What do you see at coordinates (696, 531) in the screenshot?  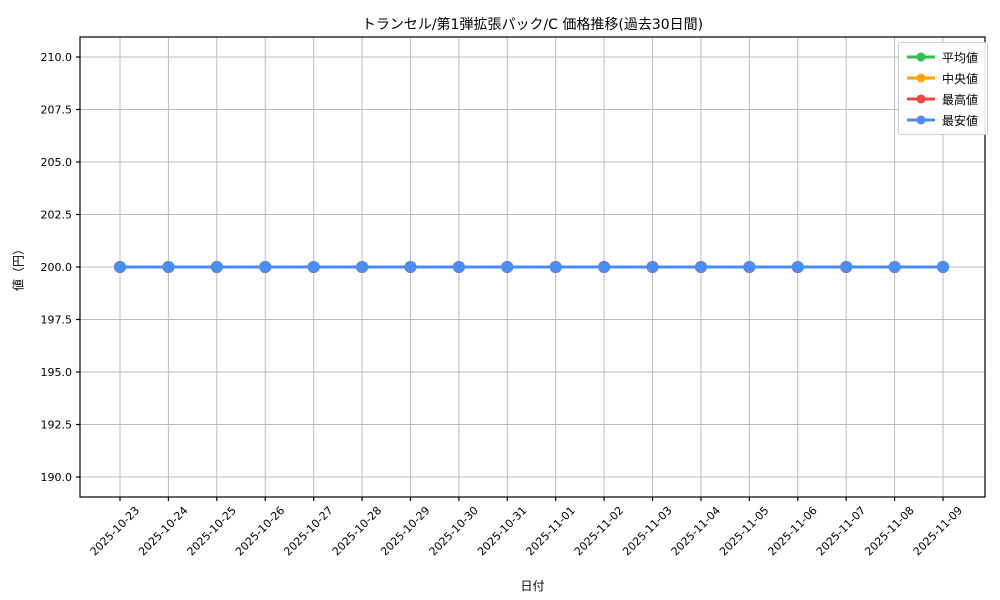 I see `x-tick-label: 2025-11-04` at bounding box center [696, 531].